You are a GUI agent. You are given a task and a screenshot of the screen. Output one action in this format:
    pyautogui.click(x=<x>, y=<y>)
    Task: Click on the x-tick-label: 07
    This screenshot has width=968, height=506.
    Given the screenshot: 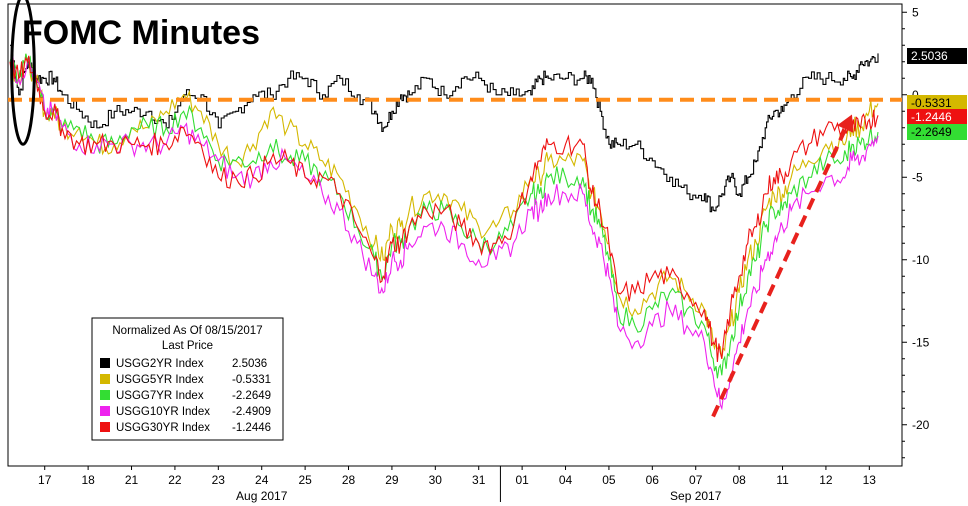 What is the action you would take?
    pyautogui.click(x=696, y=480)
    